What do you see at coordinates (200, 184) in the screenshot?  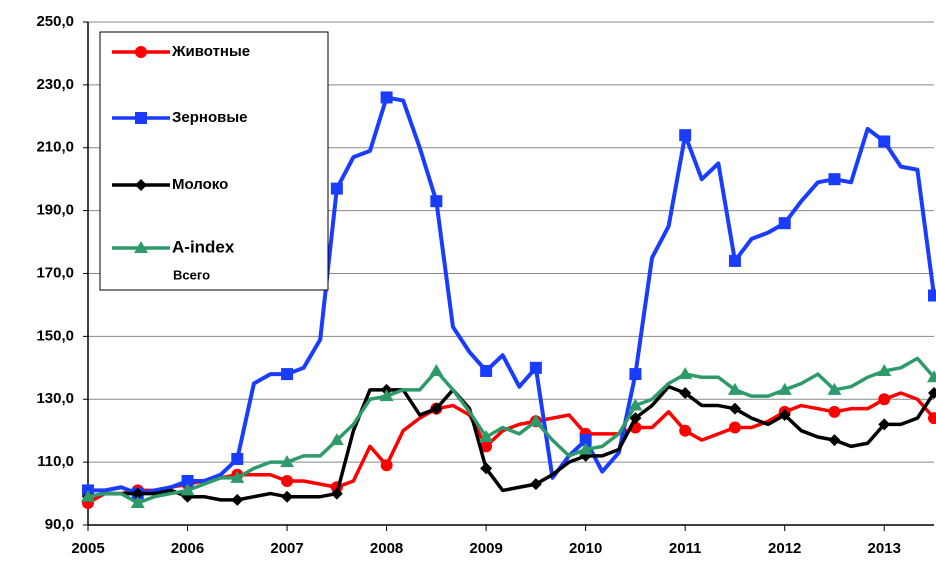 I see `legend-label: Молоко` at bounding box center [200, 184].